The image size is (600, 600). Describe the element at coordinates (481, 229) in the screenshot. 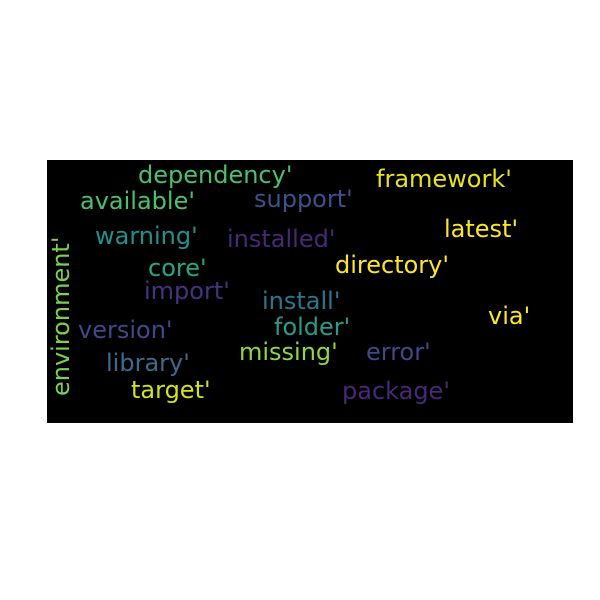

I see `word-latest: latest'` at that location.